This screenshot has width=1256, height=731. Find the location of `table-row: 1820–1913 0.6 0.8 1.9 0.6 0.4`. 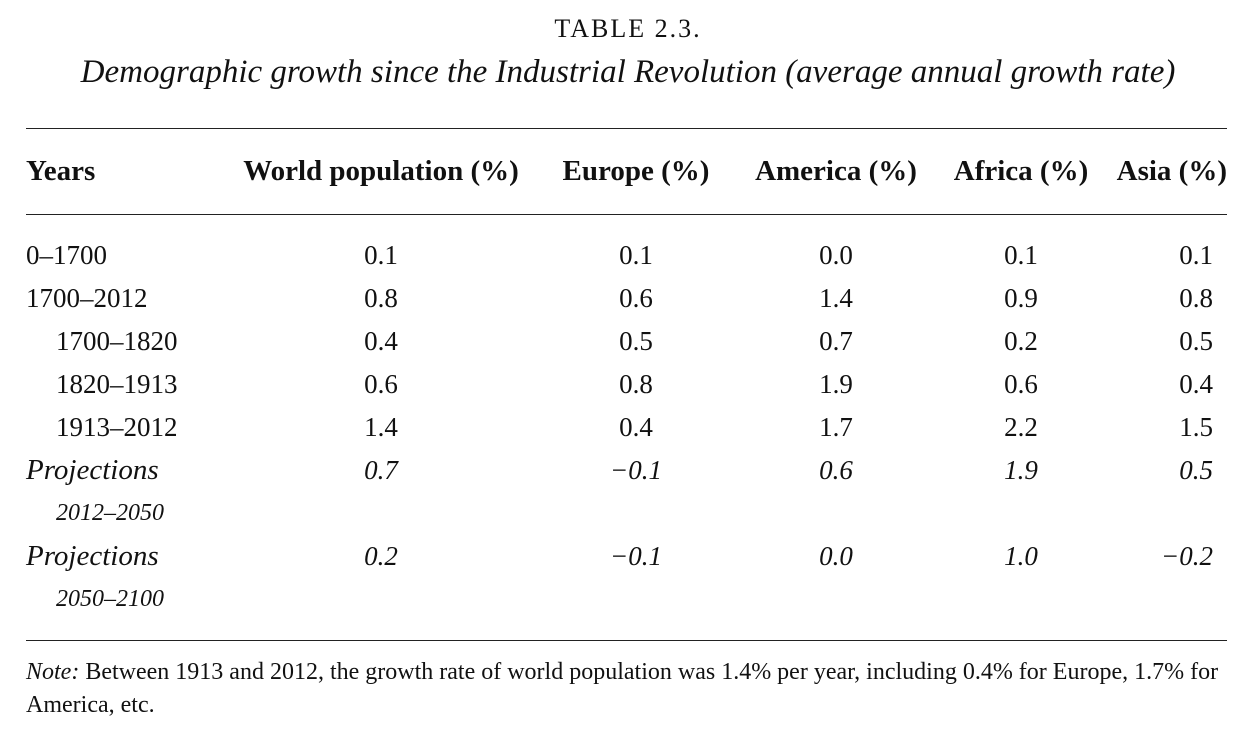

table-row: 1820–1913 0.6 0.8 1.9 0.6 0.4 is located at coordinates (626, 384).